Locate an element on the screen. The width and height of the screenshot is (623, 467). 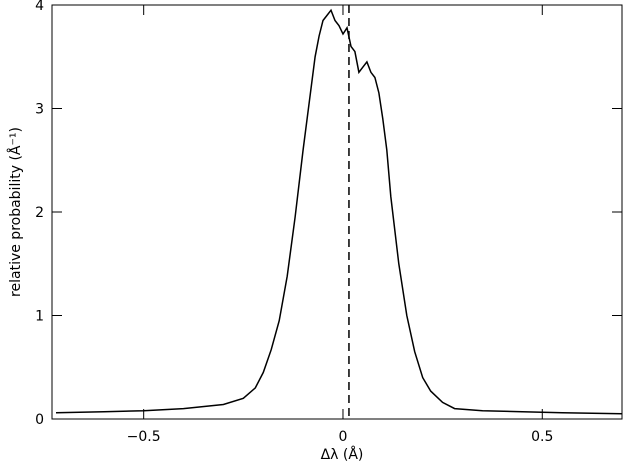
y-tick-label: 3 is located at coordinates (39, 110).